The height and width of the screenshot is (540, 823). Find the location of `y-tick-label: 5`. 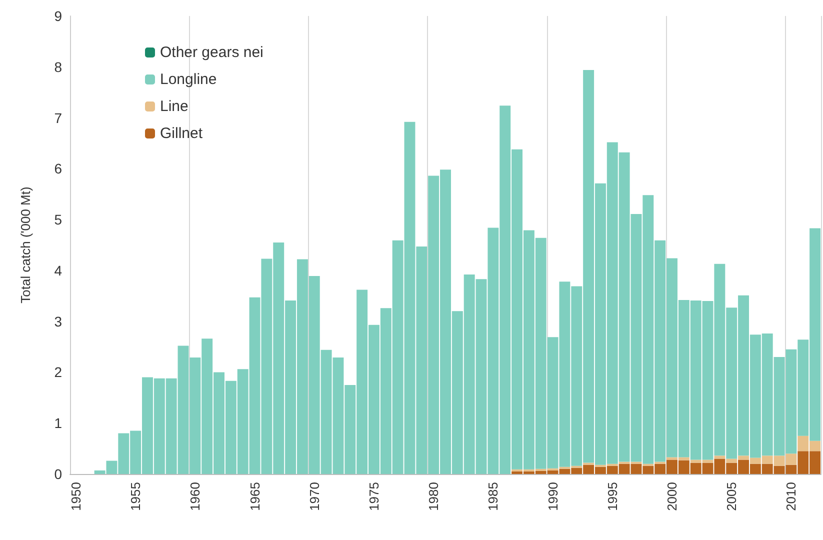

y-tick-label: 5 is located at coordinates (58, 220).